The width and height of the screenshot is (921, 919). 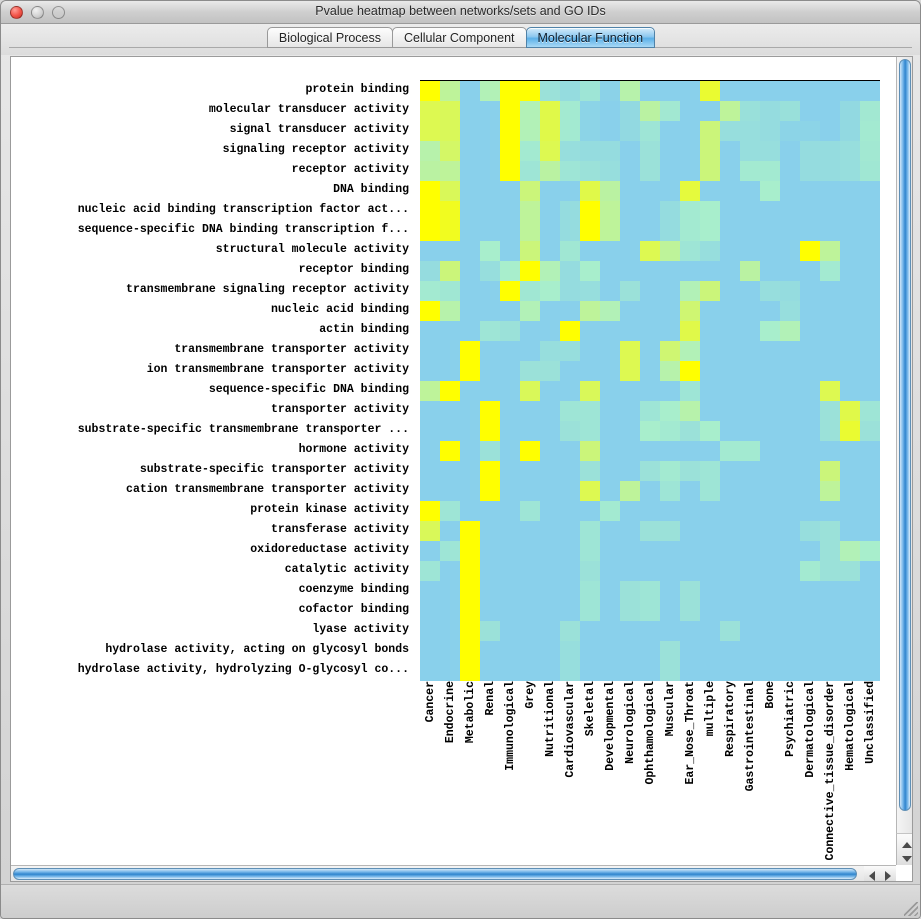 I want to click on tab-molecular-function: Molecular Function, so click(x=590, y=37).